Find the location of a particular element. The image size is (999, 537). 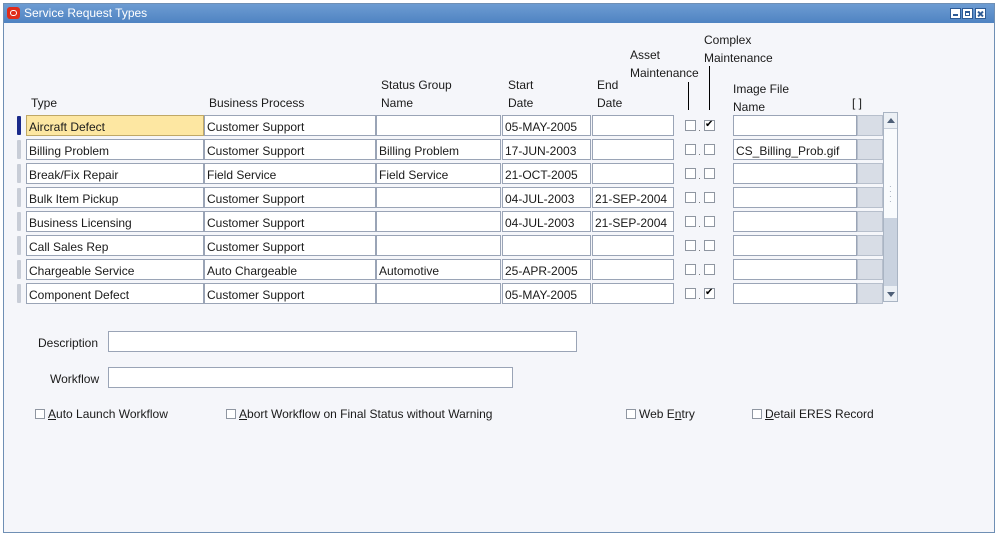

status-group-cell: Automotive is located at coordinates (438, 269).